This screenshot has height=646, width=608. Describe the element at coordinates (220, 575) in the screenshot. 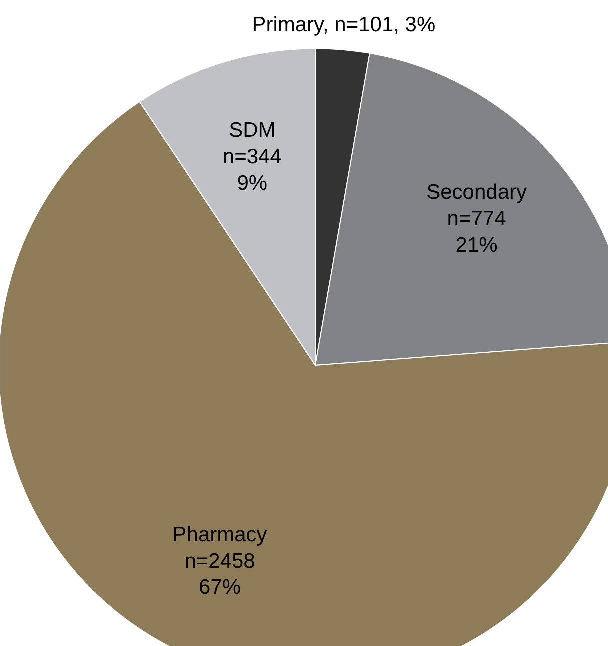

I see `data-label: n=2458 67%` at that location.